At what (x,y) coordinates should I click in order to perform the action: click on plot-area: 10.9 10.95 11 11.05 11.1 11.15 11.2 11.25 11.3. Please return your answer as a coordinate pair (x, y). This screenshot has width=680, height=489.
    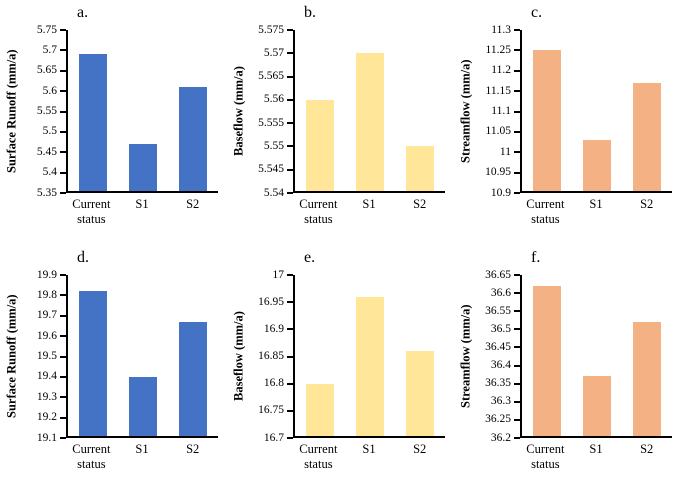
    Looking at the image, I should click on (578, 111).